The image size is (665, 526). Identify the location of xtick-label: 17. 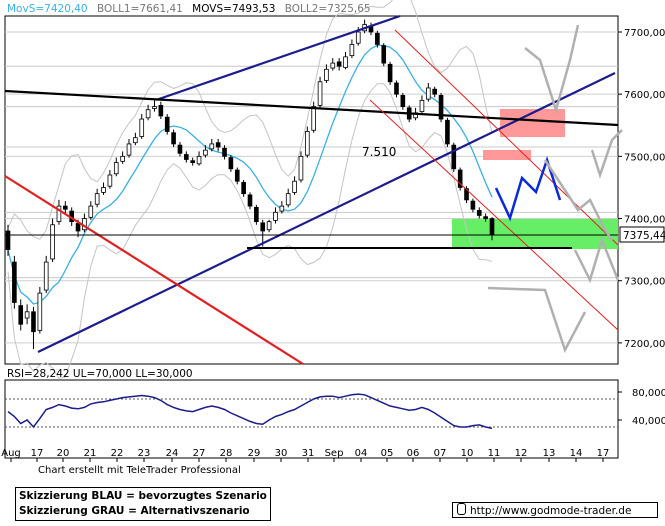
(603, 453).